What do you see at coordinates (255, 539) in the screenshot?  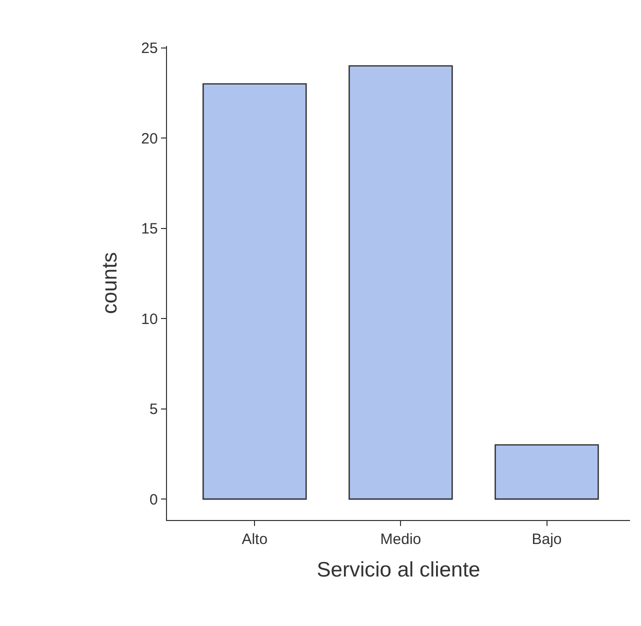 I see `x-tick-label: Alto` at bounding box center [255, 539].